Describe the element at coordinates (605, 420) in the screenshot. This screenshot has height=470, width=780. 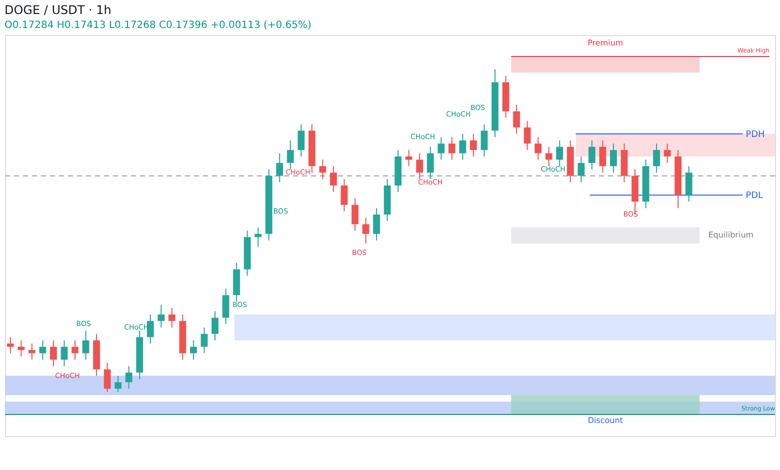
I see `band-label: Discount` at that location.